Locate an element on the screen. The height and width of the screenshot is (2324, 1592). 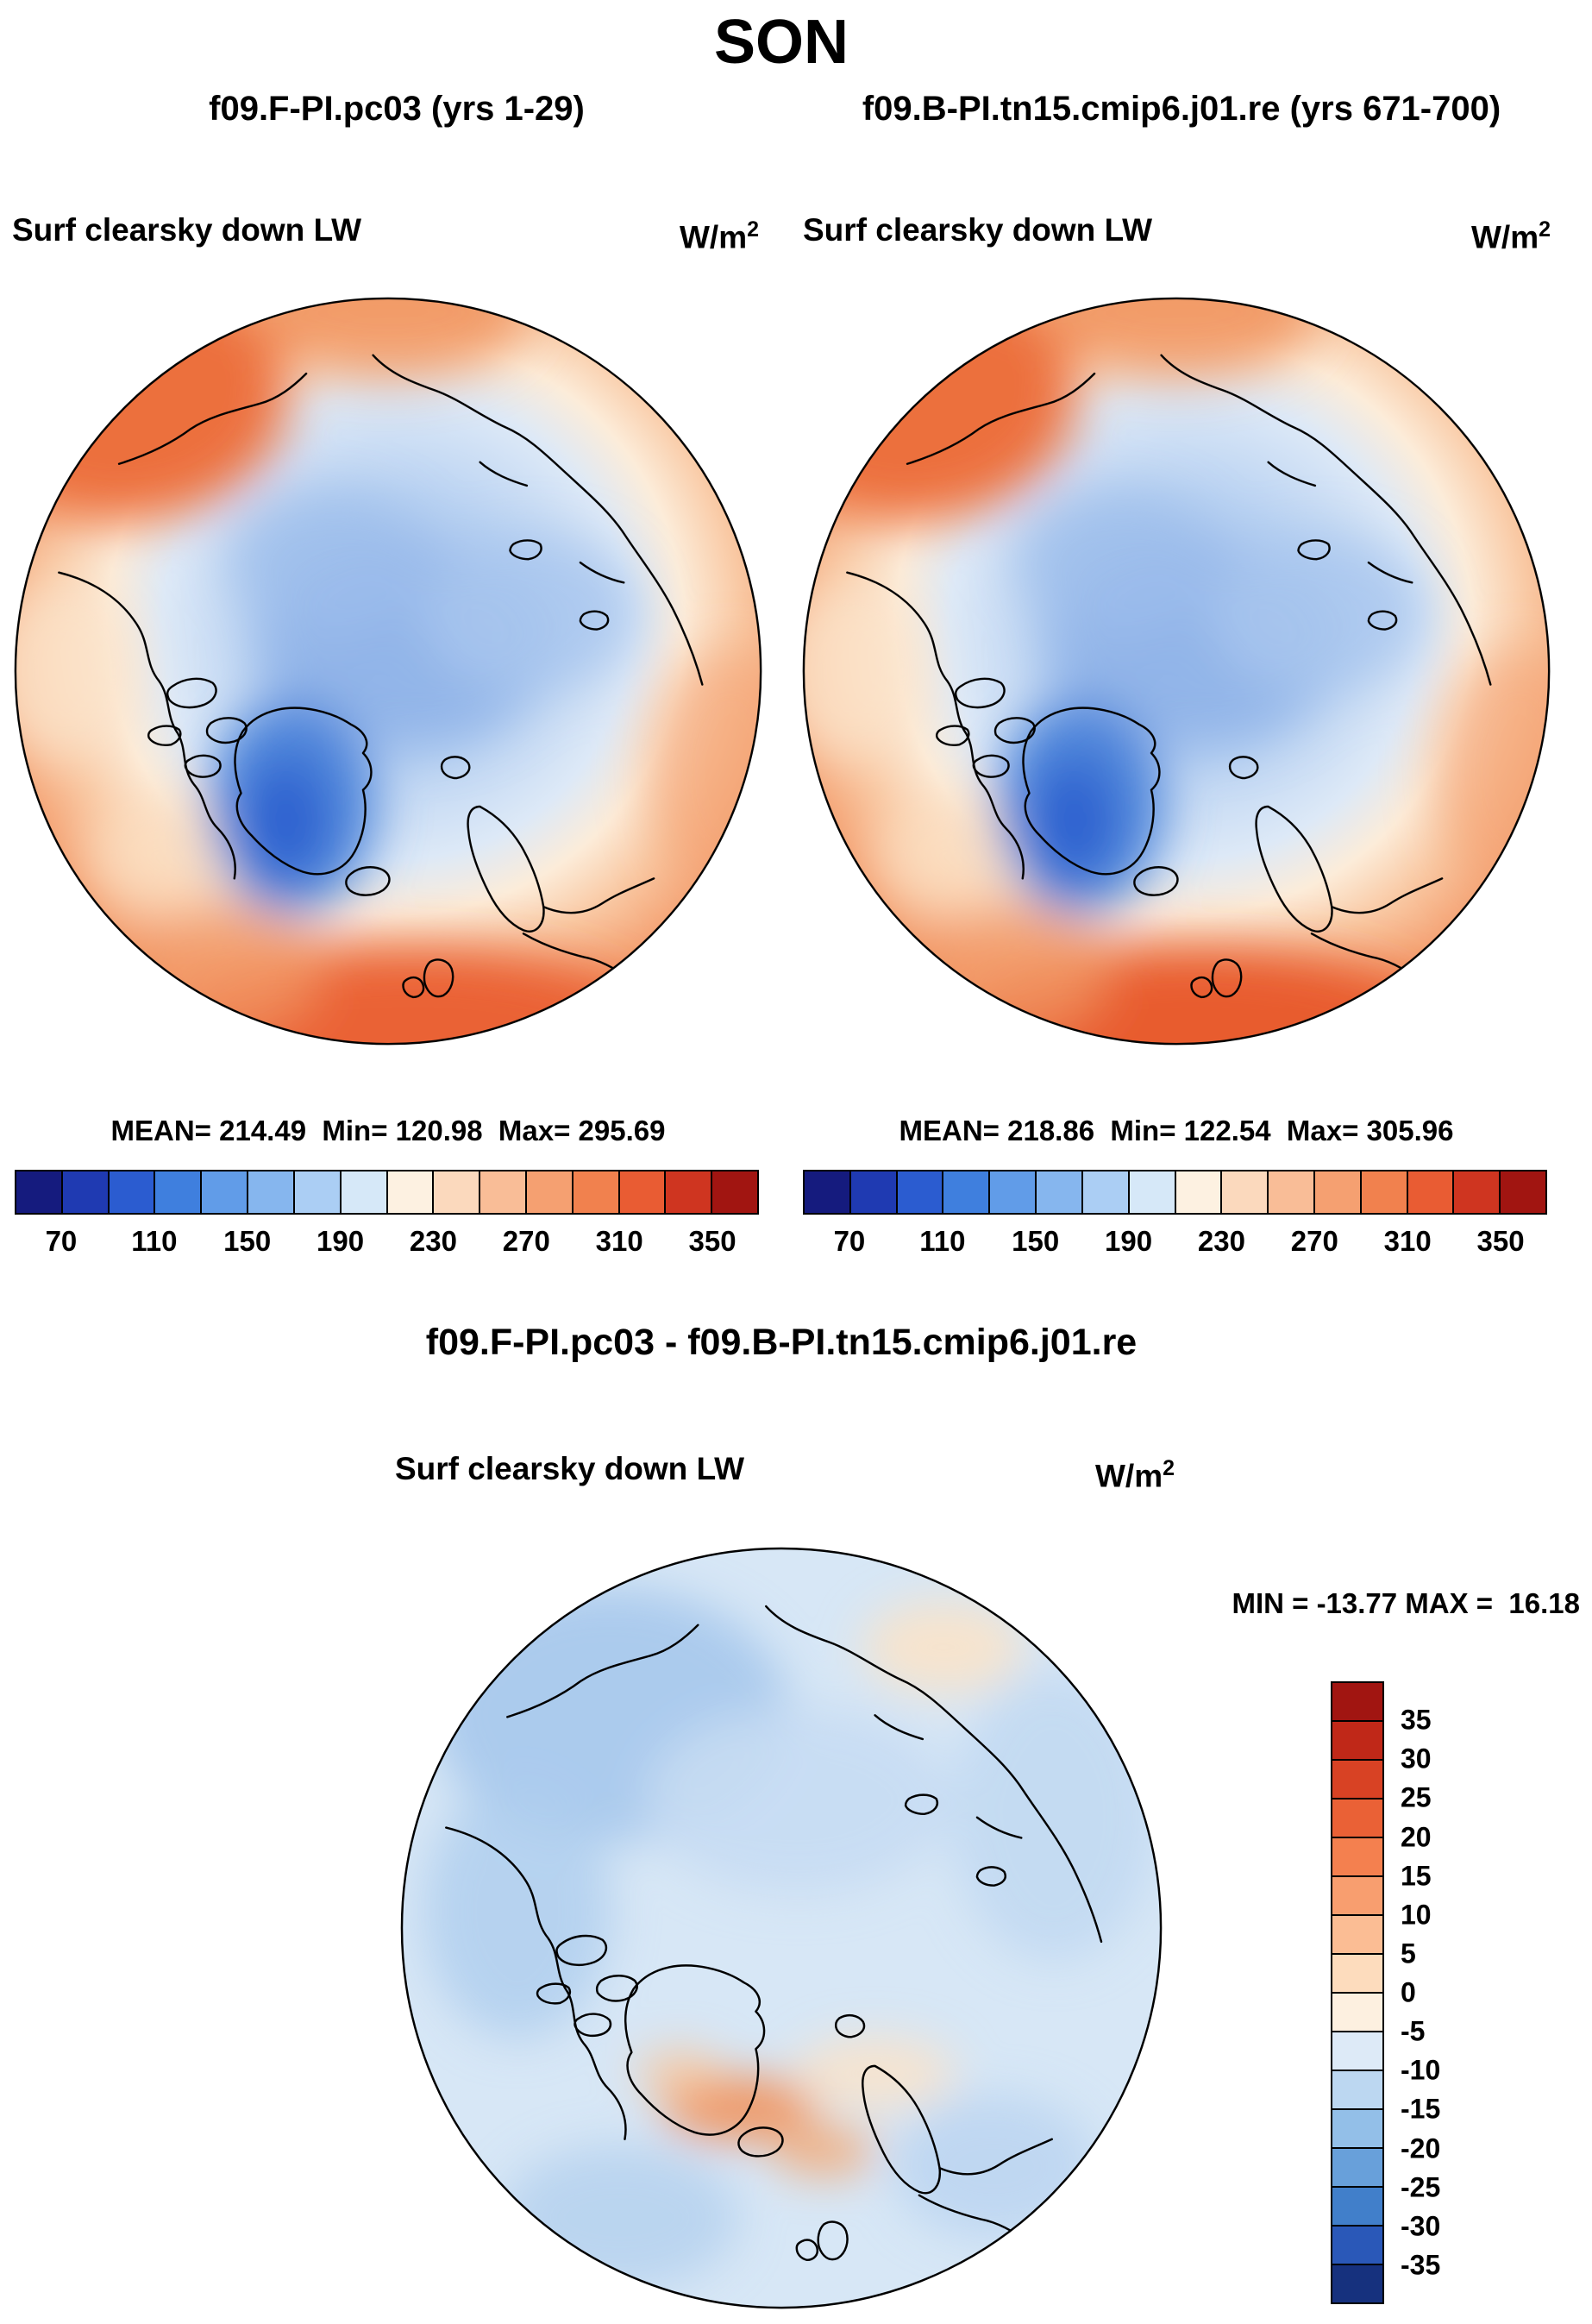
panel-left-stats: MEAN= 214.49 Min= 120.98 Max= 295.69 is located at coordinates (388, 1131).